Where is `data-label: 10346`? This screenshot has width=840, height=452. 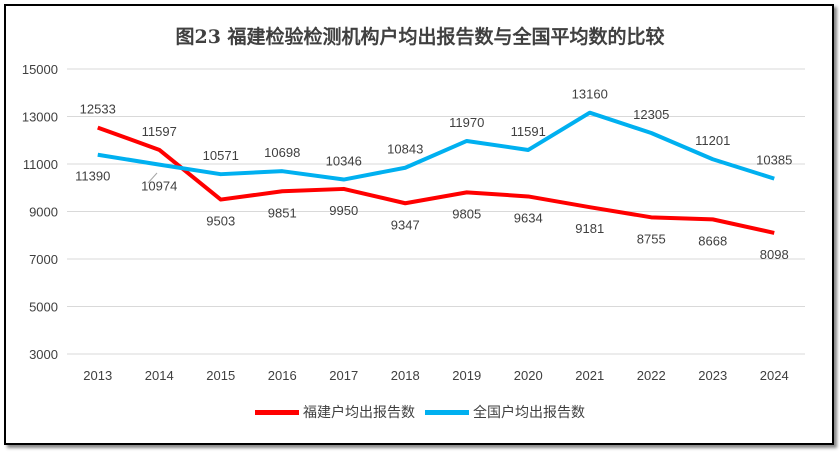
data-label: 10346 is located at coordinates (344, 161).